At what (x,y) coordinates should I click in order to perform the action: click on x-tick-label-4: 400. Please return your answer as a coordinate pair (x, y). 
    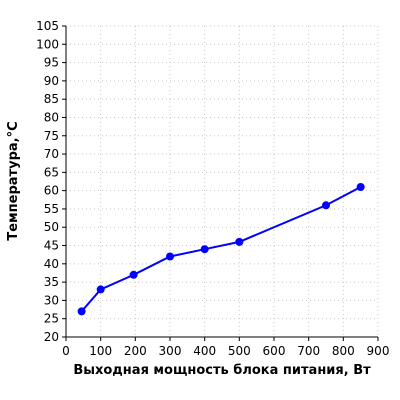
    Looking at the image, I should click on (204, 351).